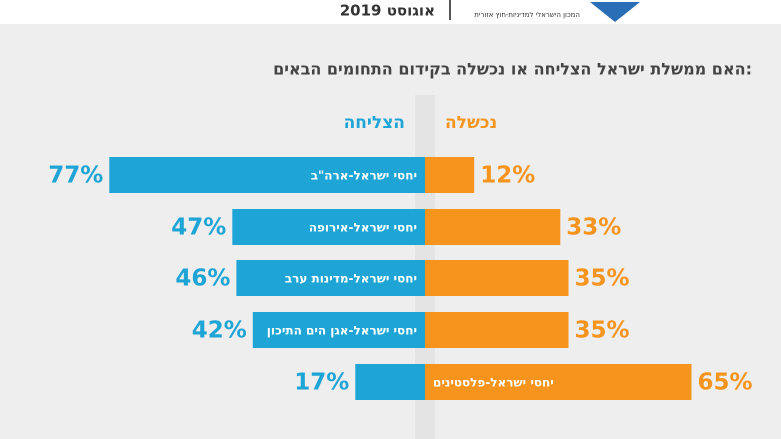 This screenshot has height=439, width=781. Describe the element at coordinates (527, 15) in the screenshot. I see `logo-subtitle: המכון הישראלי למדיניות-חוץ אזורית` at that location.